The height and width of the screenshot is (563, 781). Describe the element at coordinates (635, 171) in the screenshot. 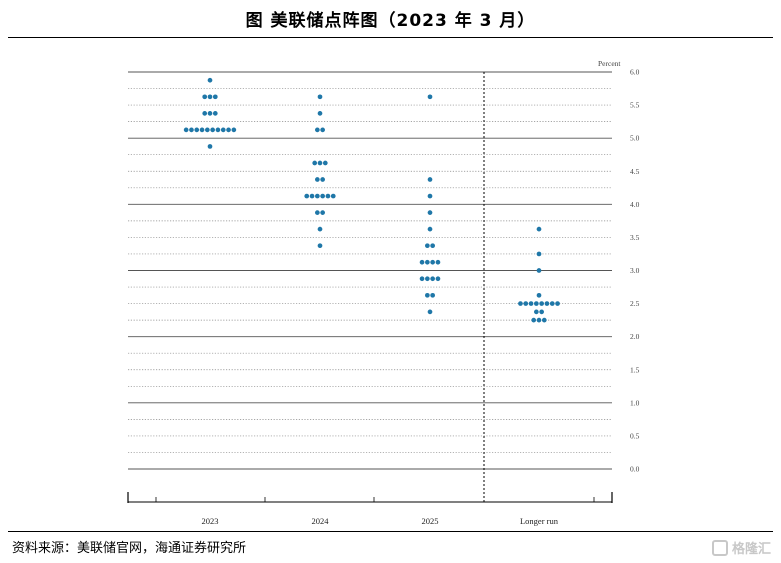

I see `y-tick-label: 4.5` at that location.